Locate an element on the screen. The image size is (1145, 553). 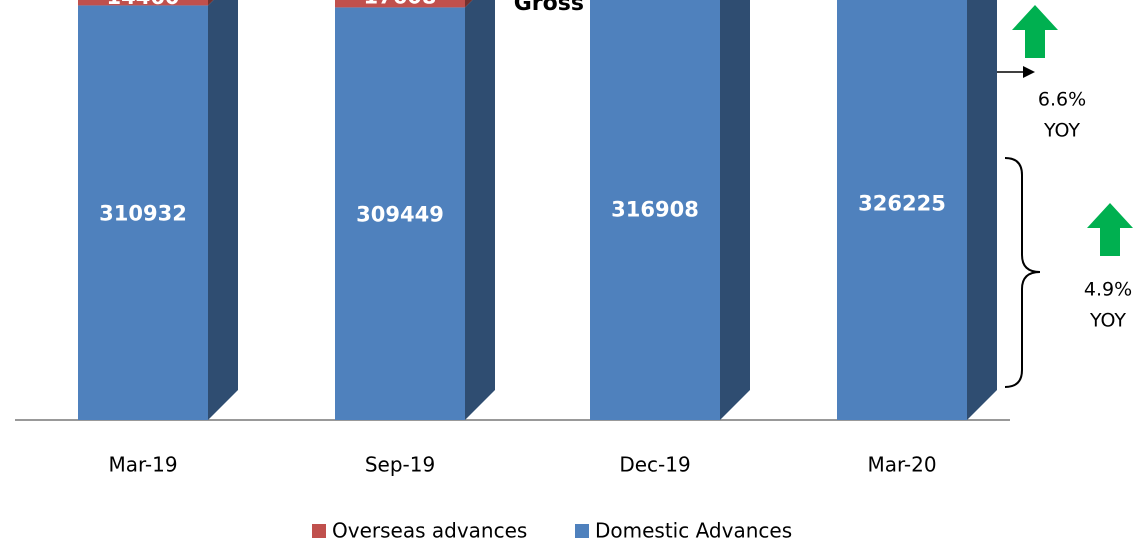
x-tick-label: Dec-19 is located at coordinates (654, 465).